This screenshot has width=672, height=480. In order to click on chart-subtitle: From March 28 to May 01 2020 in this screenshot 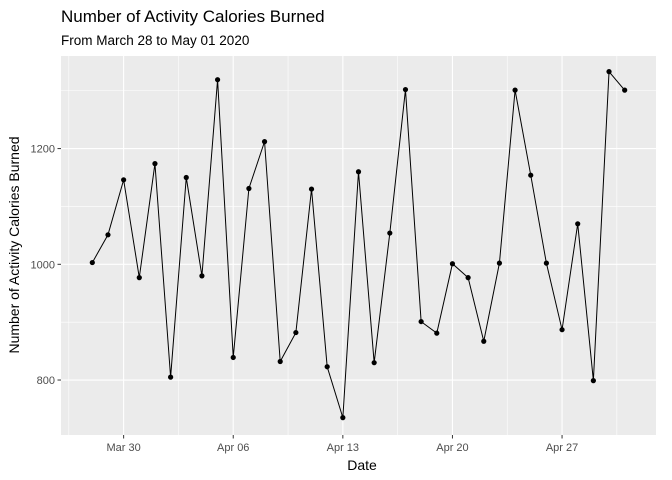, I will do `click(155, 40)`.